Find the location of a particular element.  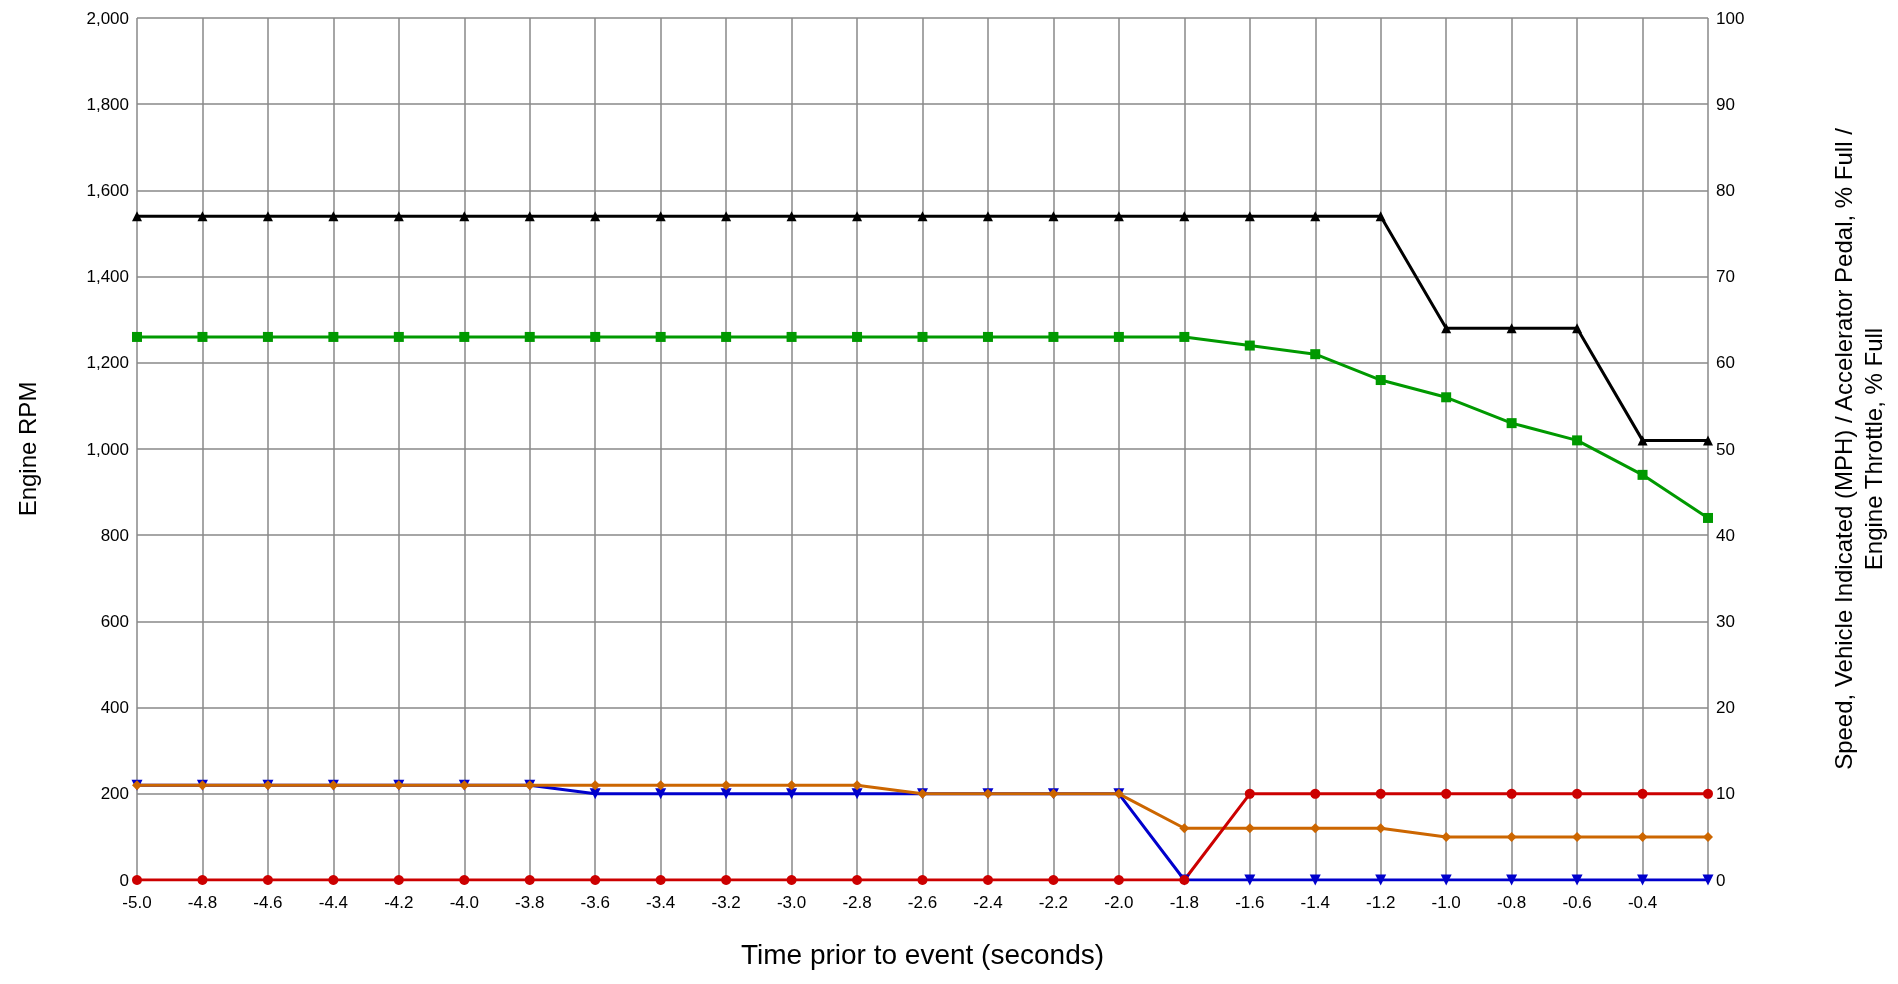

y-tick-label: 1,600 is located at coordinates (107, 190).